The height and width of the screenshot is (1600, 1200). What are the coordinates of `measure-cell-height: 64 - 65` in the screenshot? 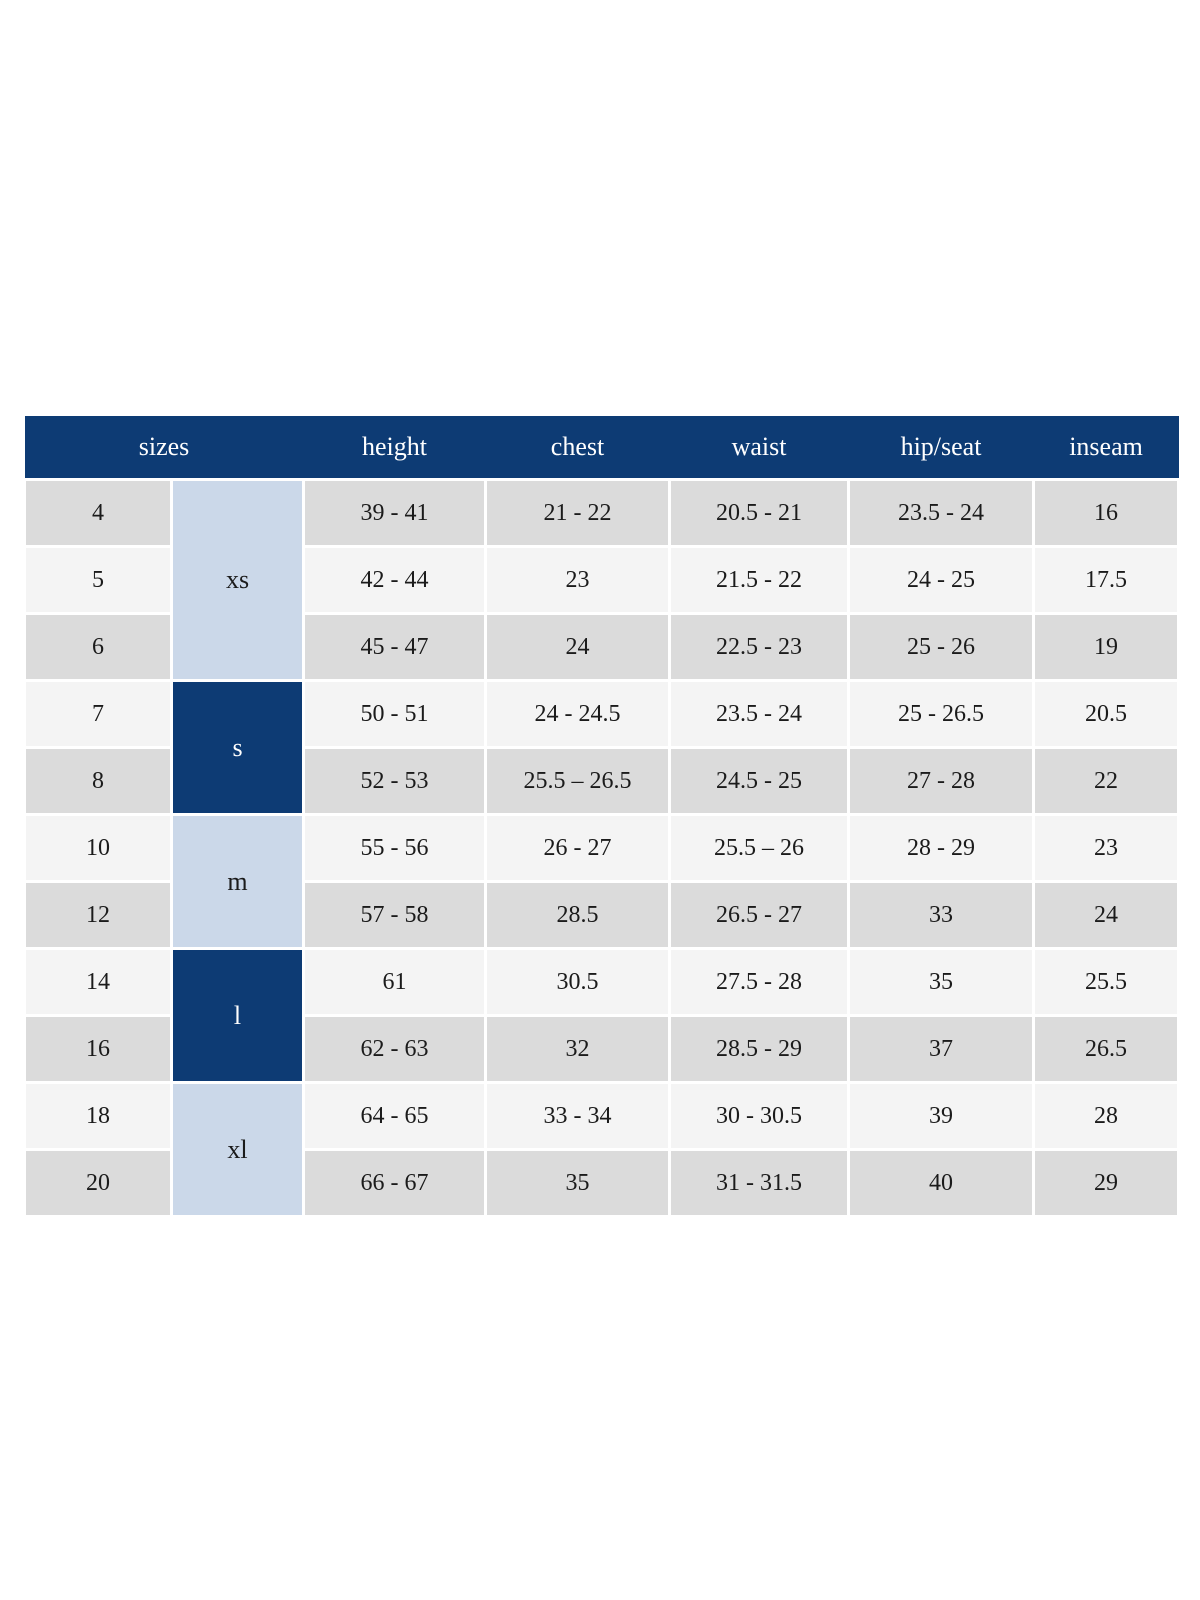 It's located at (395, 1116).